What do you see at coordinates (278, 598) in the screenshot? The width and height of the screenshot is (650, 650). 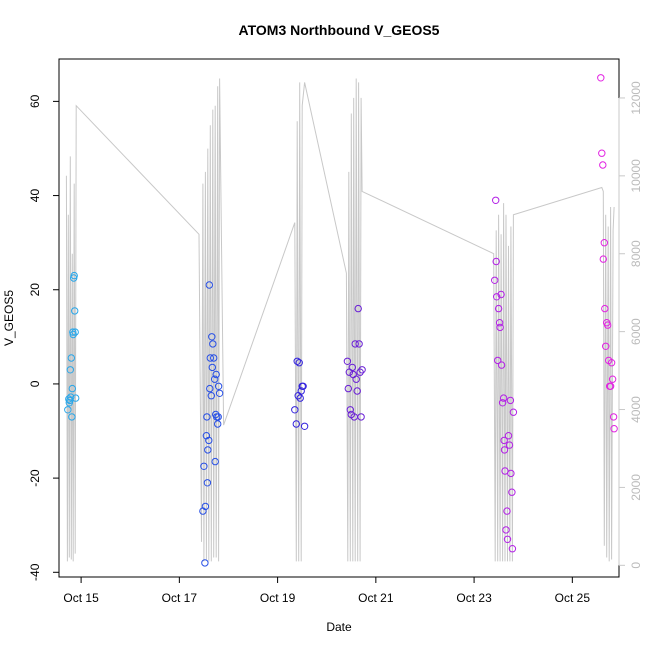 I see `x-tick-label: Oct 19` at bounding box center [278, 598].